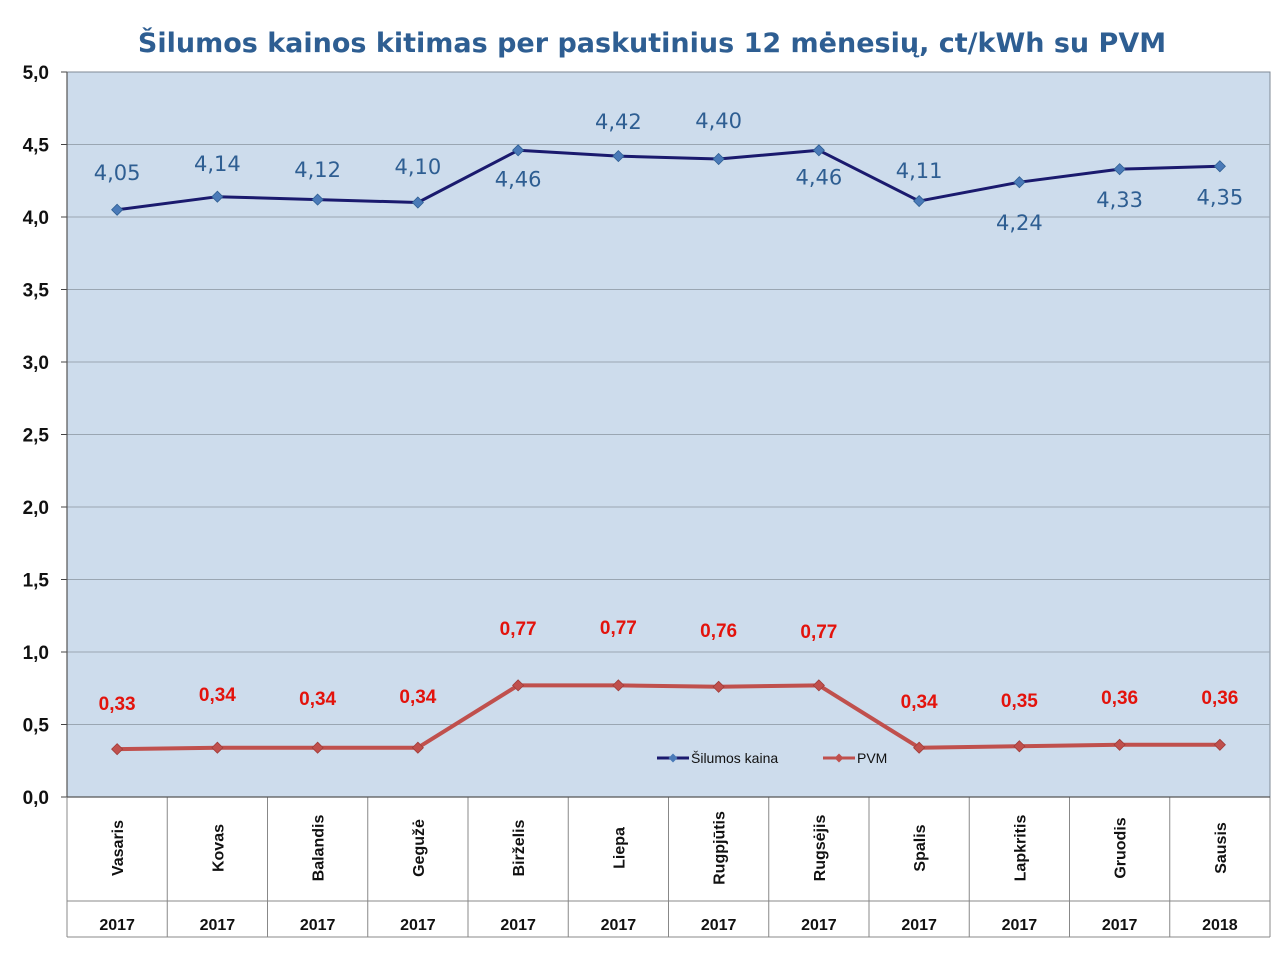  I want to click on y-tick-label: 0,0, so click(36, 798).